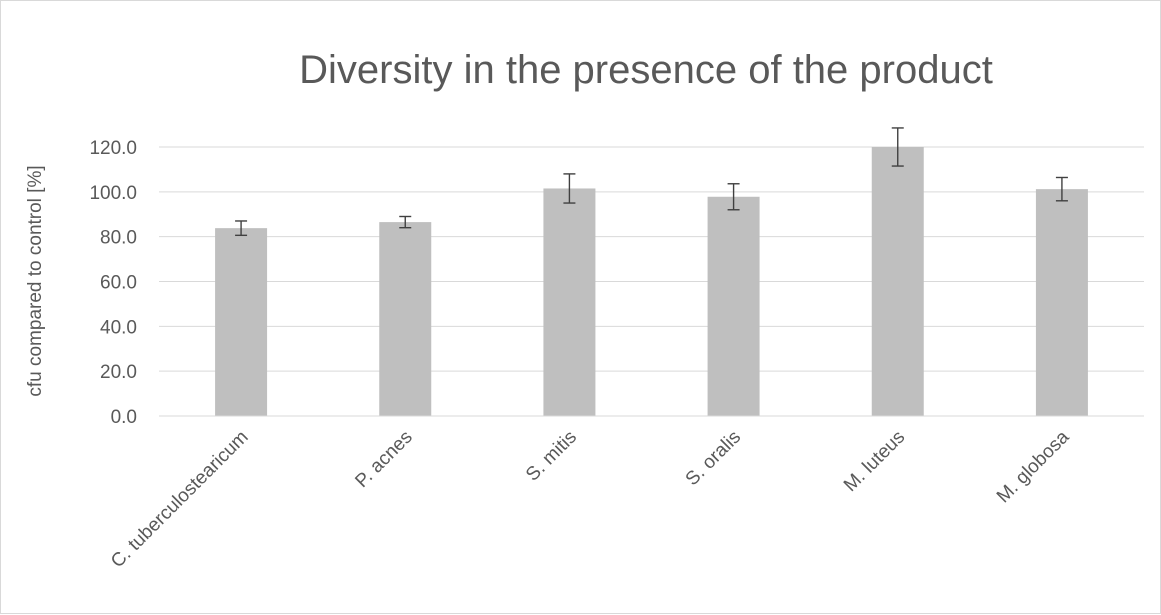 The width and height of the screenshot is (1161, 615). What do you see at coordinates (124, 417) in the screenshot?
I see `y-tick-label: 0.0` at bounding box center [124, 417].